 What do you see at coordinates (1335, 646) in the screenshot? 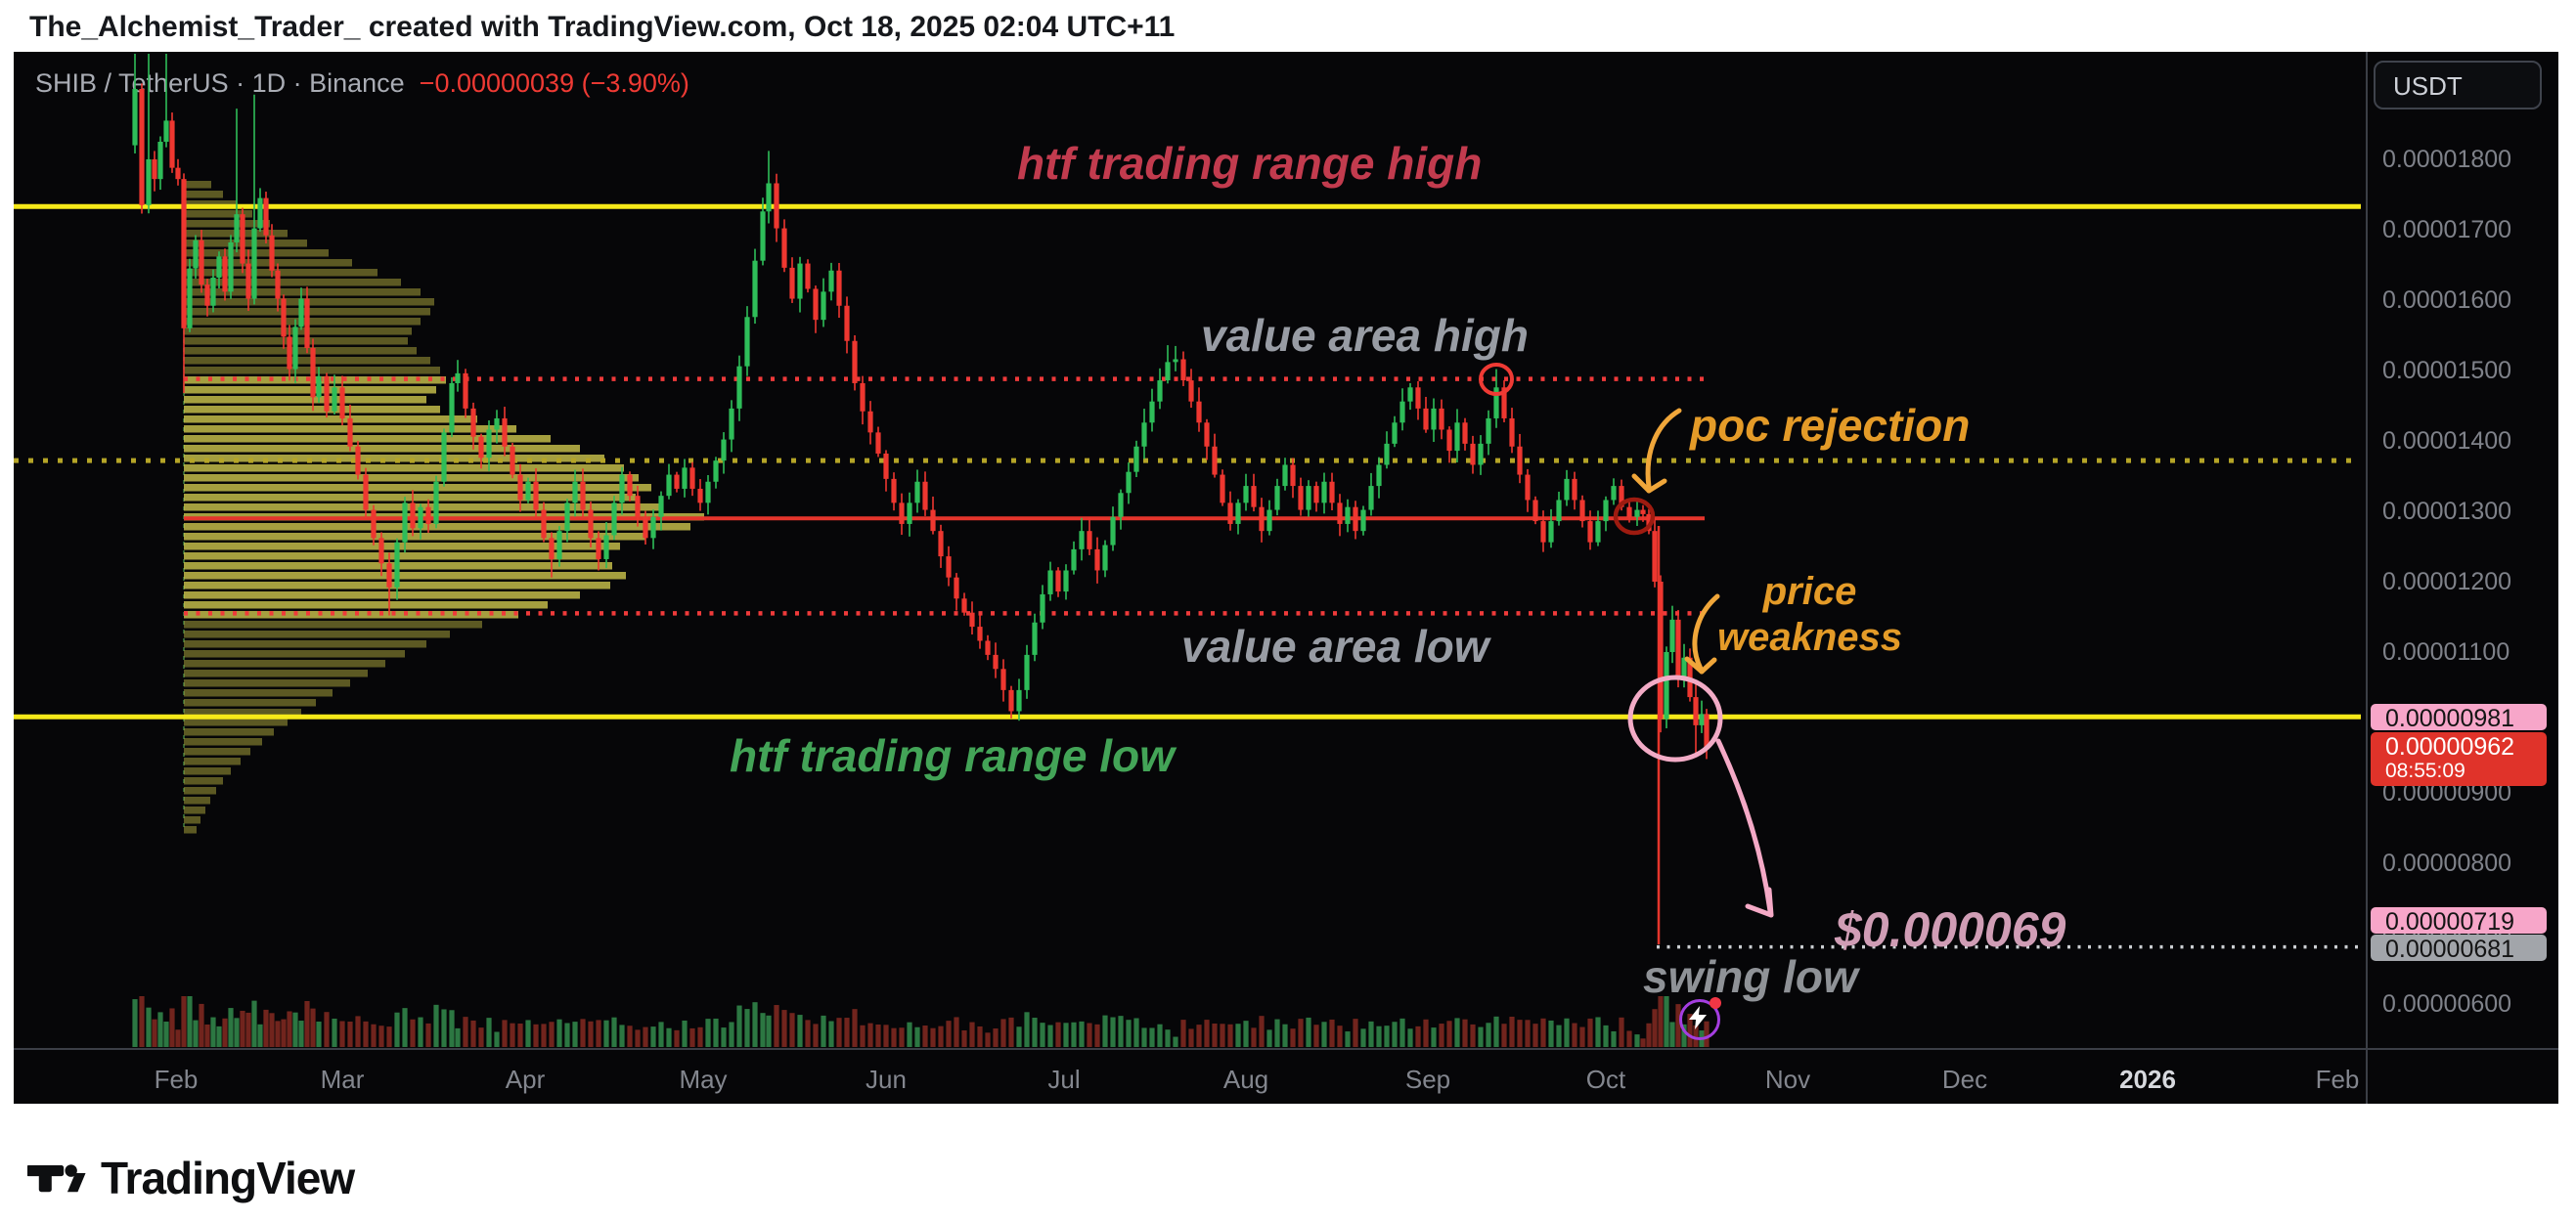
I see `annotation-value-area-low: value area low` at bounding box center [1335, 646].